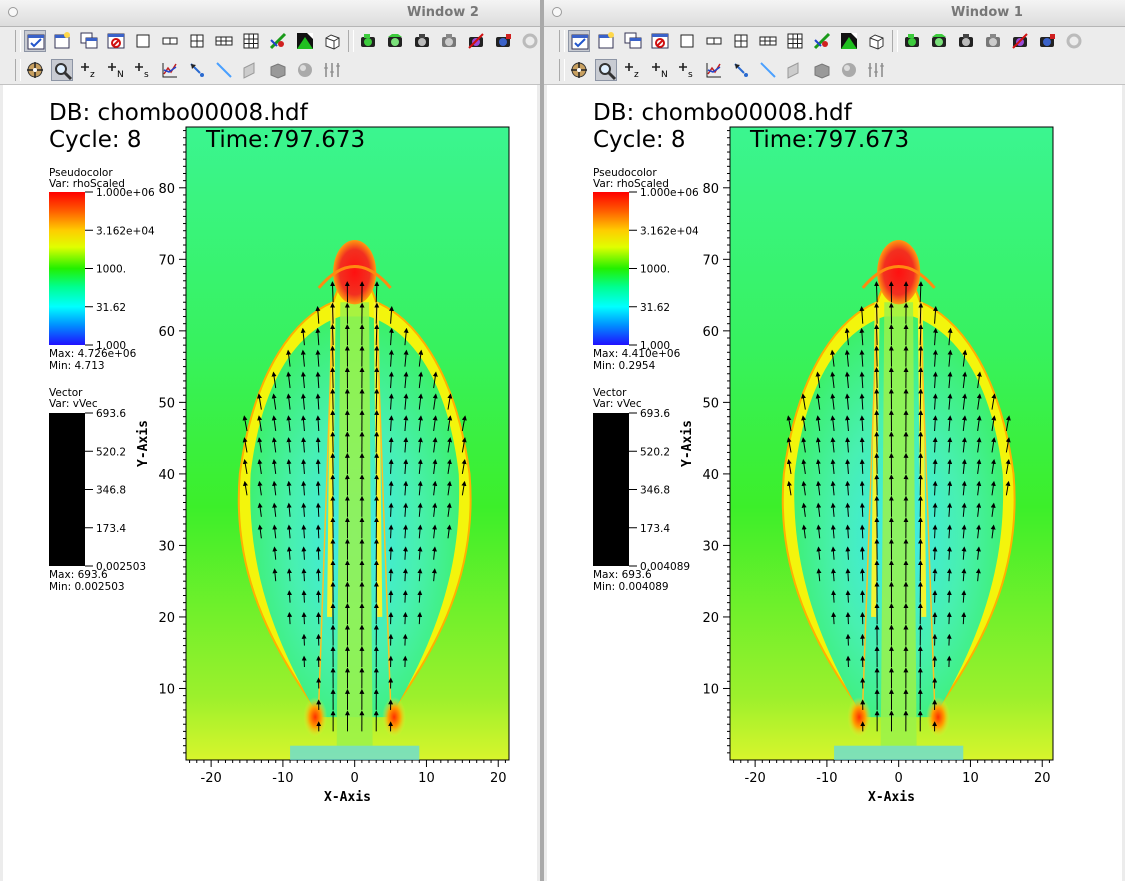 The image size is (1125, 881). I want to click on vector-max: Max: 693.6, so click(622, 575).